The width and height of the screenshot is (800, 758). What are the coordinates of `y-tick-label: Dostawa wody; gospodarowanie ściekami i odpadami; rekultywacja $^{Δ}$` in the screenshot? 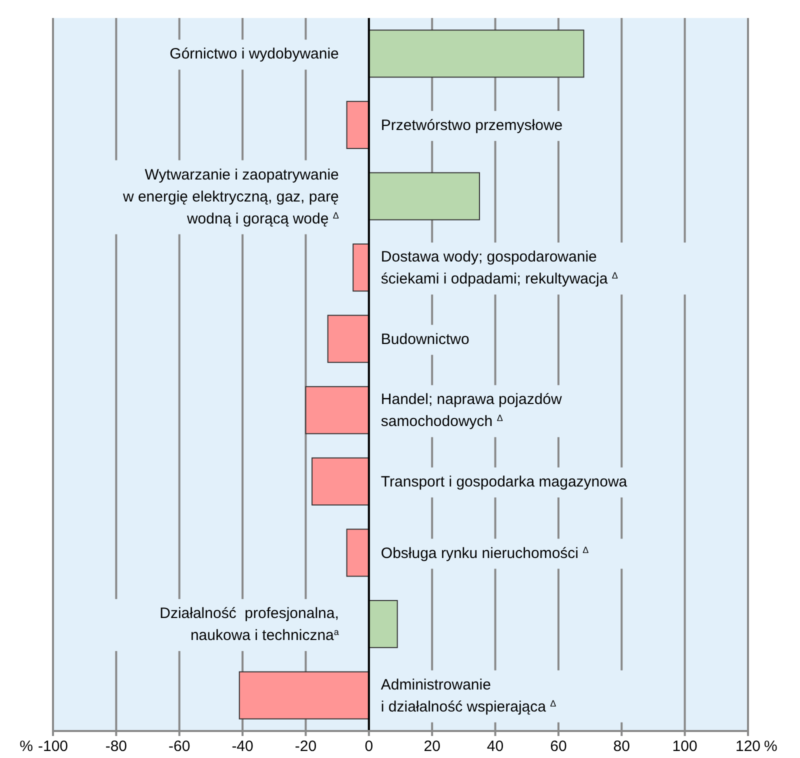 It's located at (499, 268).